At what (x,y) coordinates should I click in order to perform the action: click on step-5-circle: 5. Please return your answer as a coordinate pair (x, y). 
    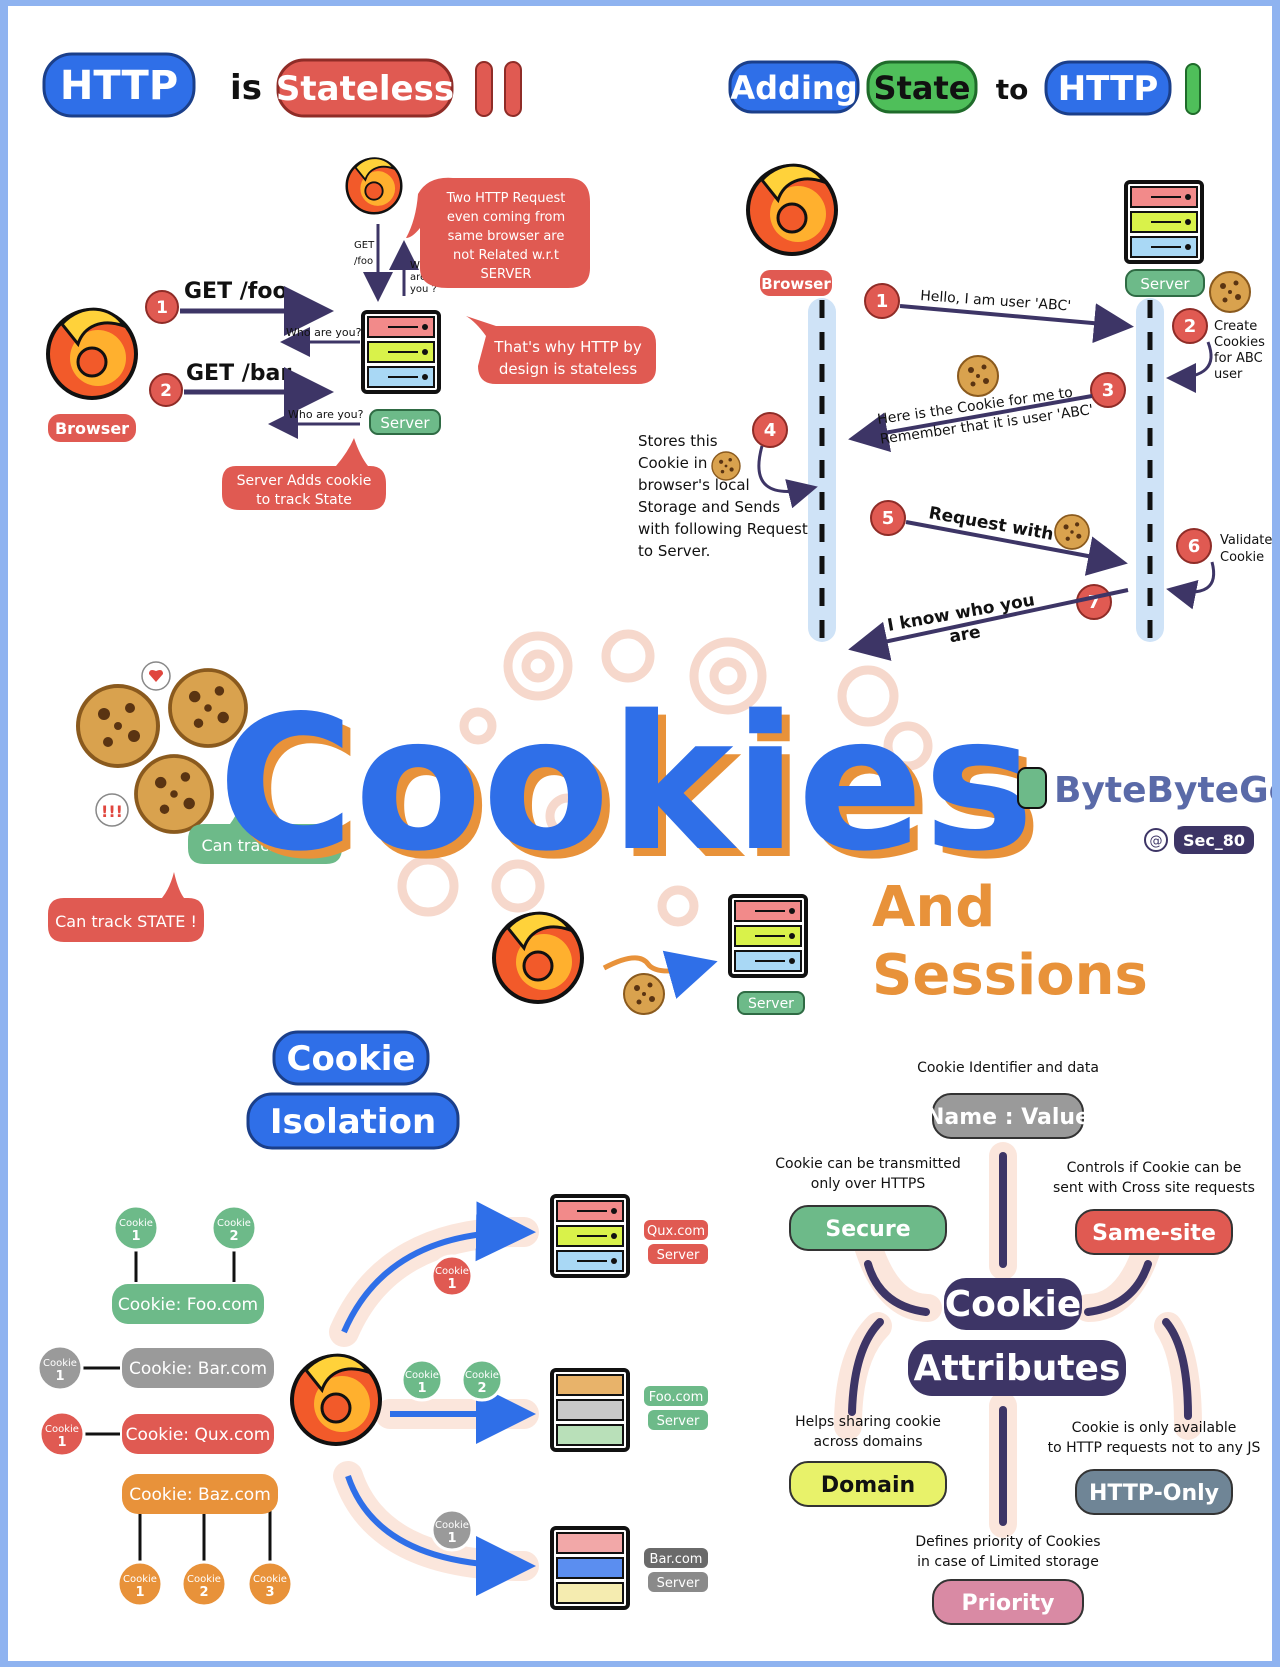
    Looking at the image, I should click on (888, 518).